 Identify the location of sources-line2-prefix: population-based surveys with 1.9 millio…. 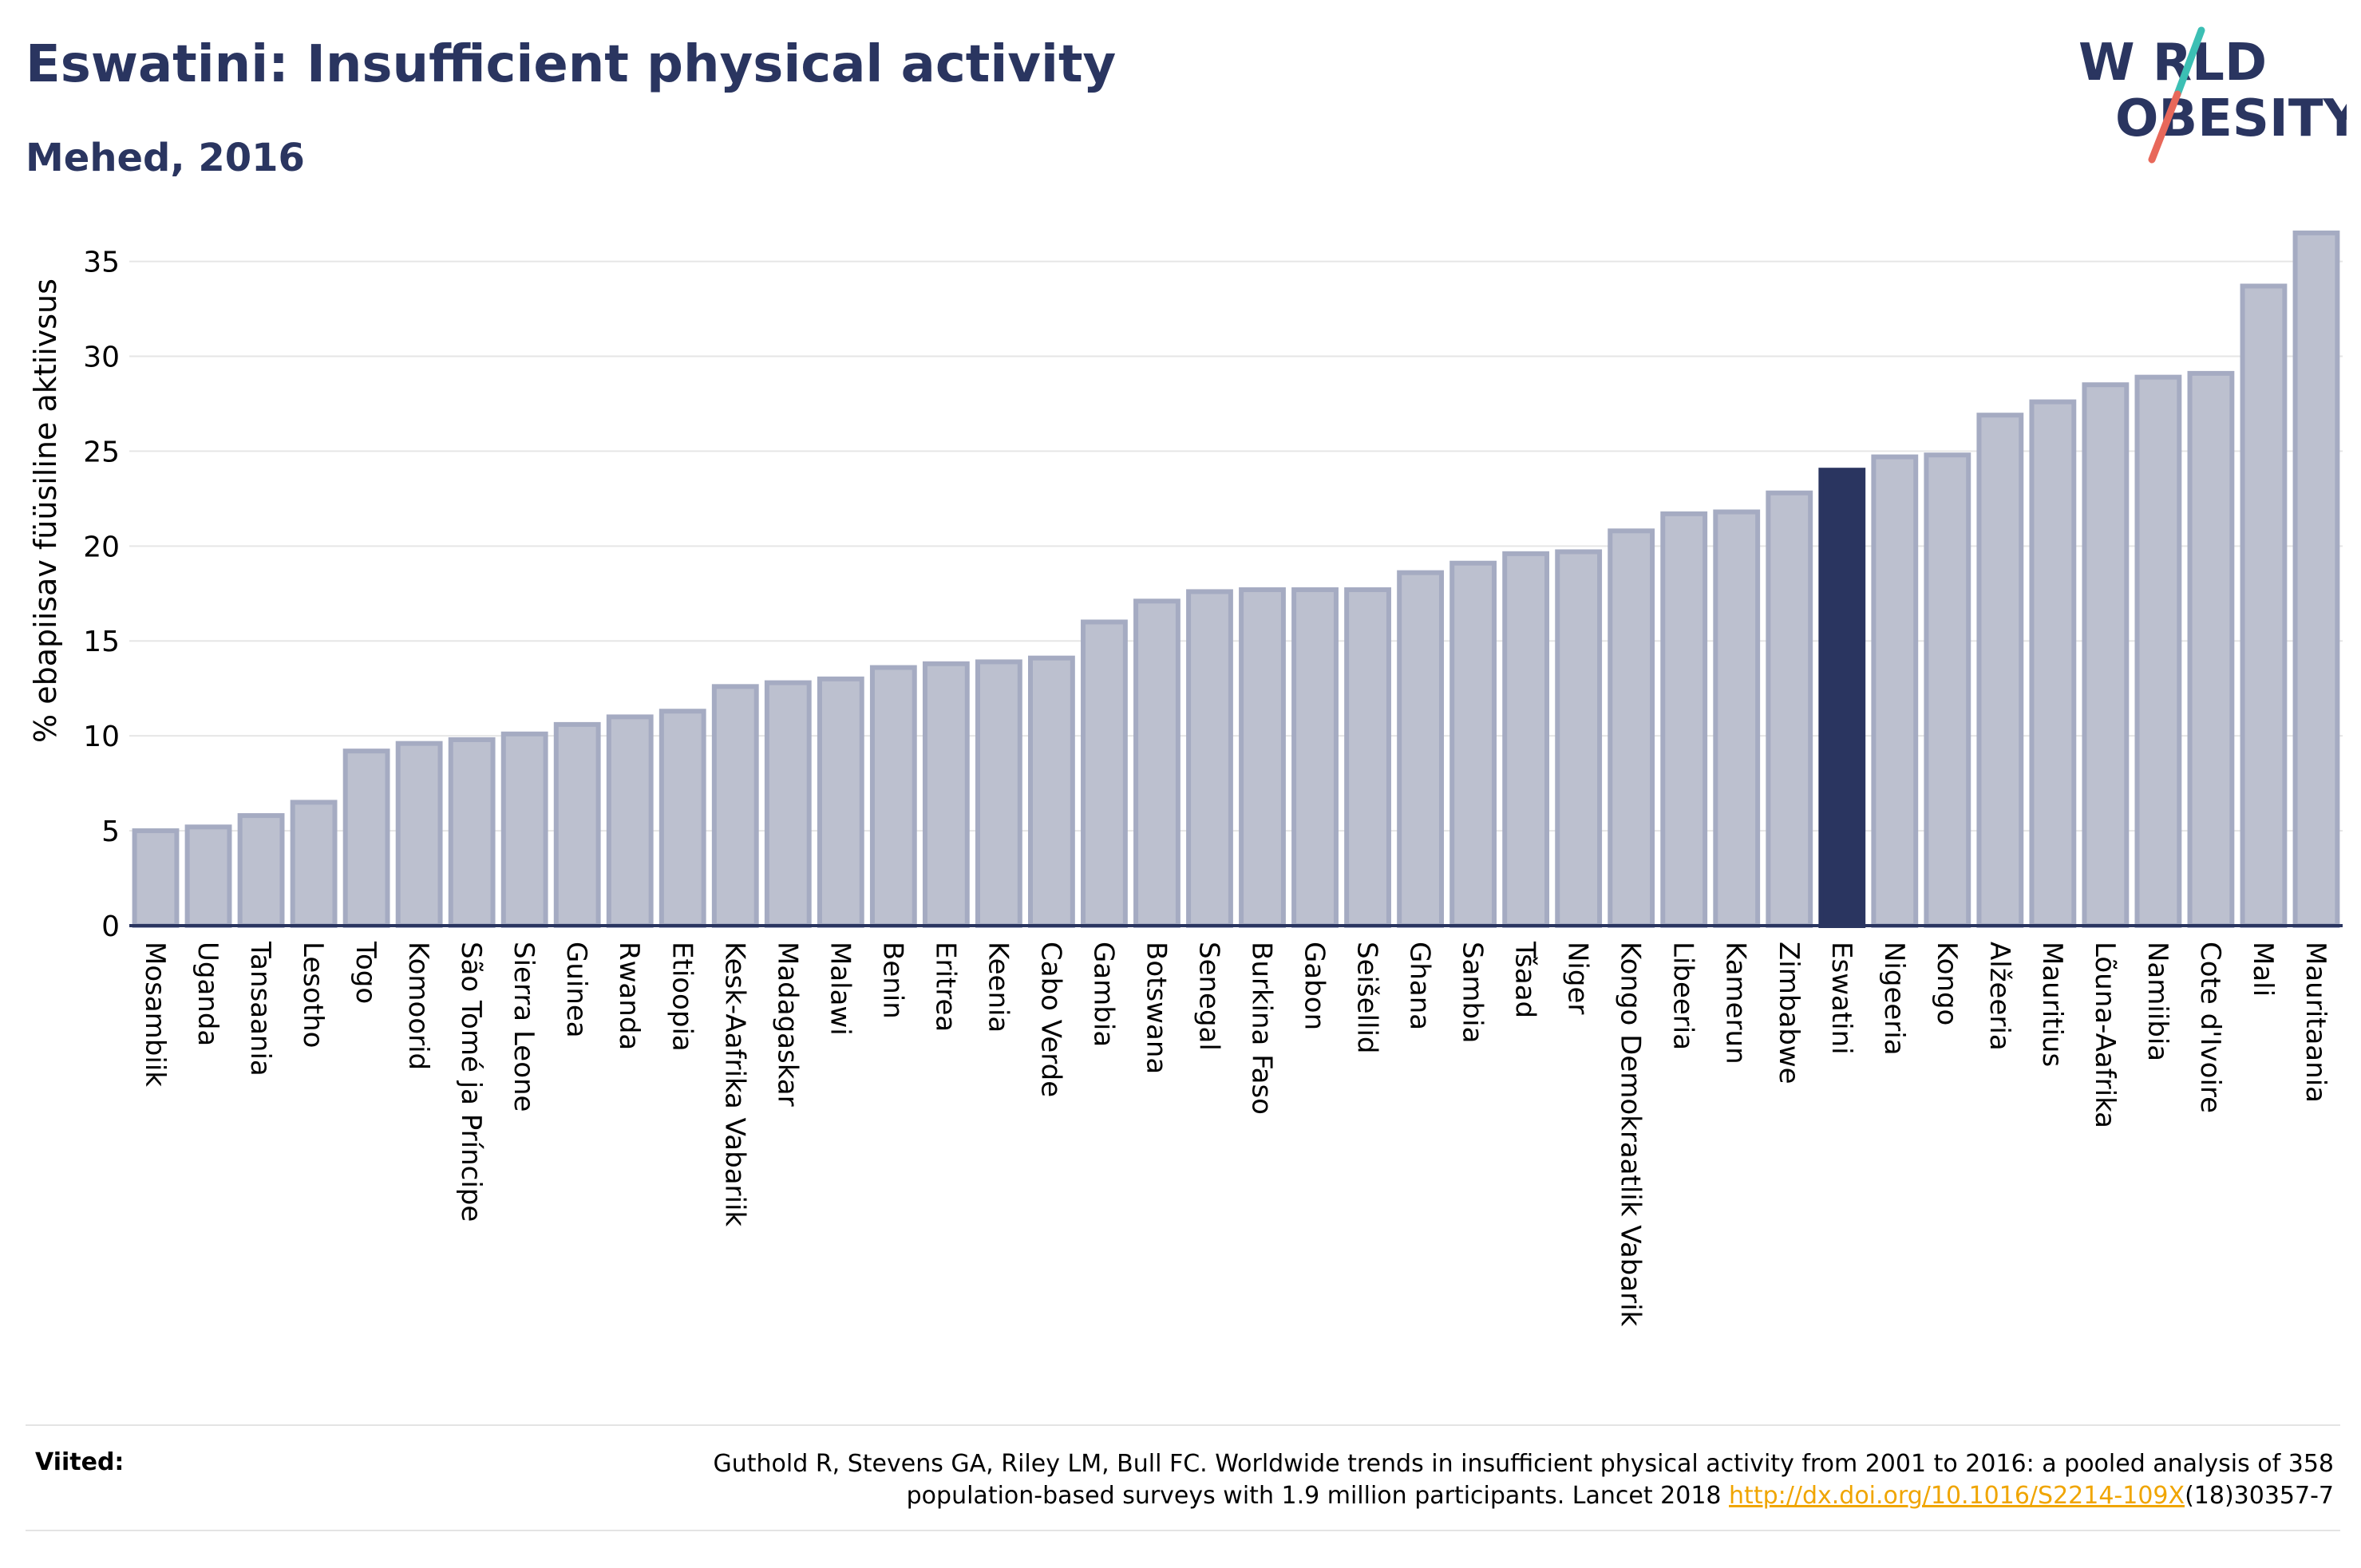
(1318, 1496).